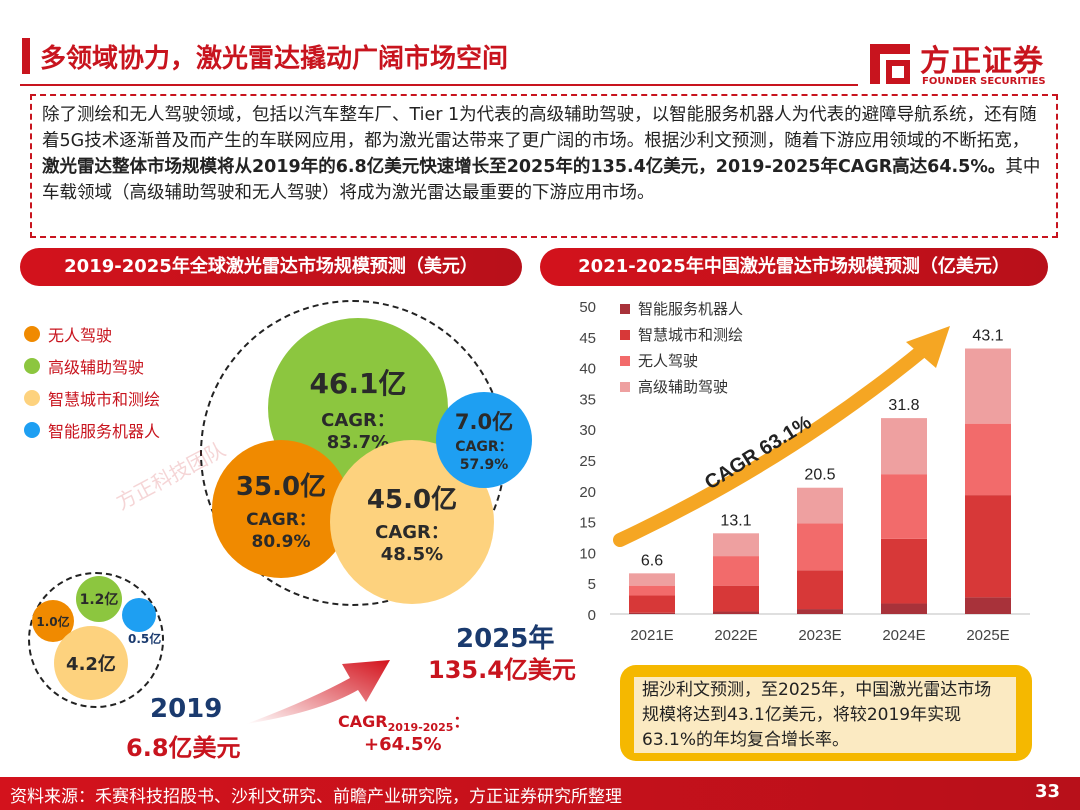  Describe the element at coordinates (587, 553) in the screenshot. I see `y-tick-label: 10` at that location.